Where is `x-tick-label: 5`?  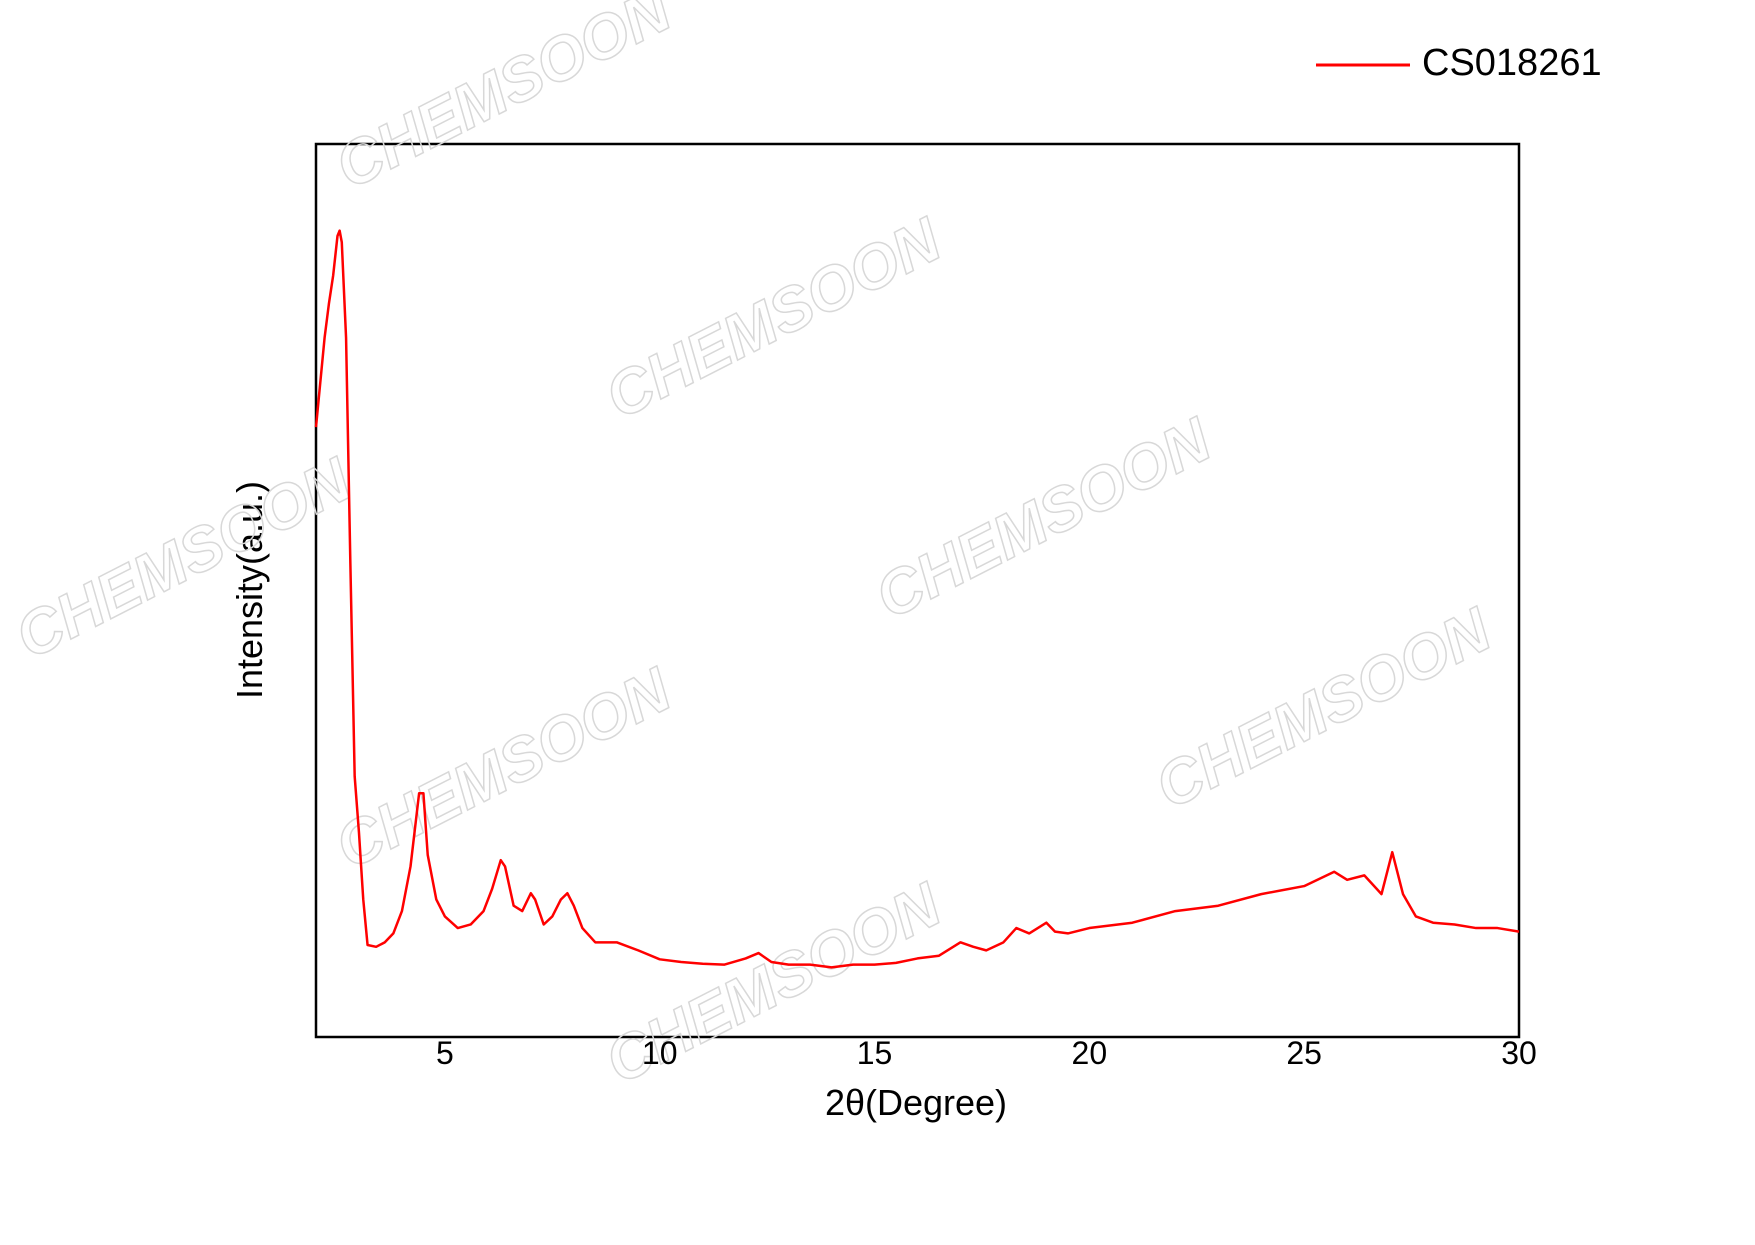
x-tick-label: 5 is located at coordinates (445, 1053).